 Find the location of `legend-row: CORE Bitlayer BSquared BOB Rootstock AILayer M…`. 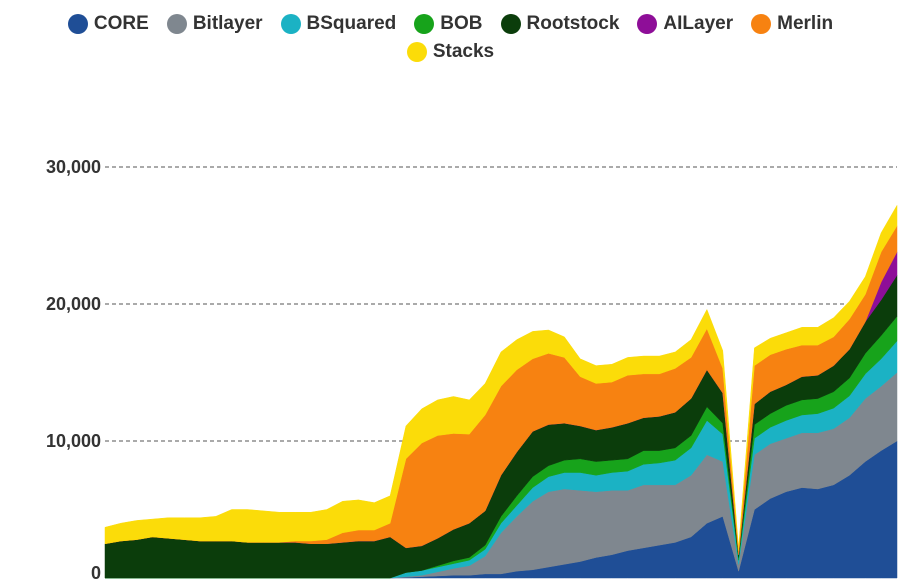

legend-row: CORE Bitlayer BSquared BOB Rootstock AILayer M… is located at coordinates (450, 24).